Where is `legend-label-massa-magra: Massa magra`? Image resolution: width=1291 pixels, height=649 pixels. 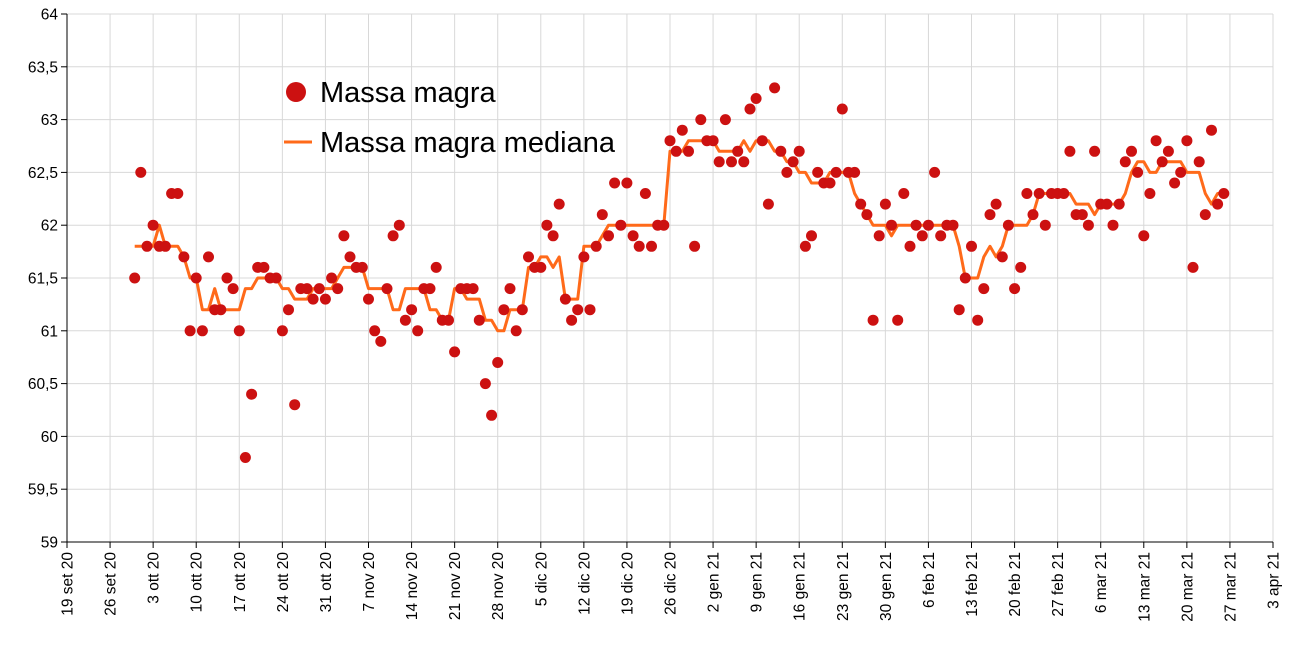 legend-label-massa-magra: Massa magra is located at coordinates (408, 93).